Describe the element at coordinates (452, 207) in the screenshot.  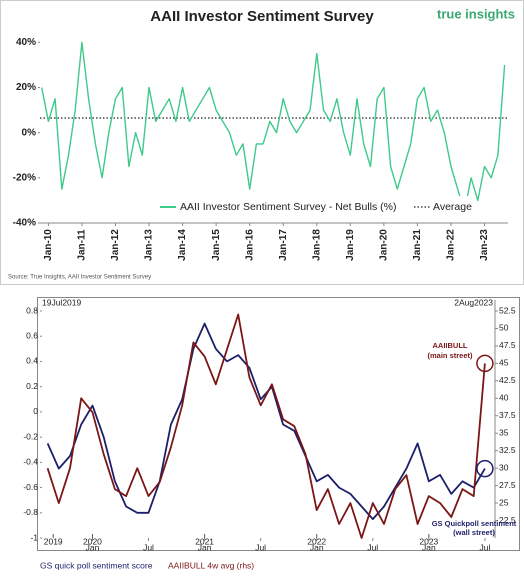
I see `legend-label: Average` at that location.